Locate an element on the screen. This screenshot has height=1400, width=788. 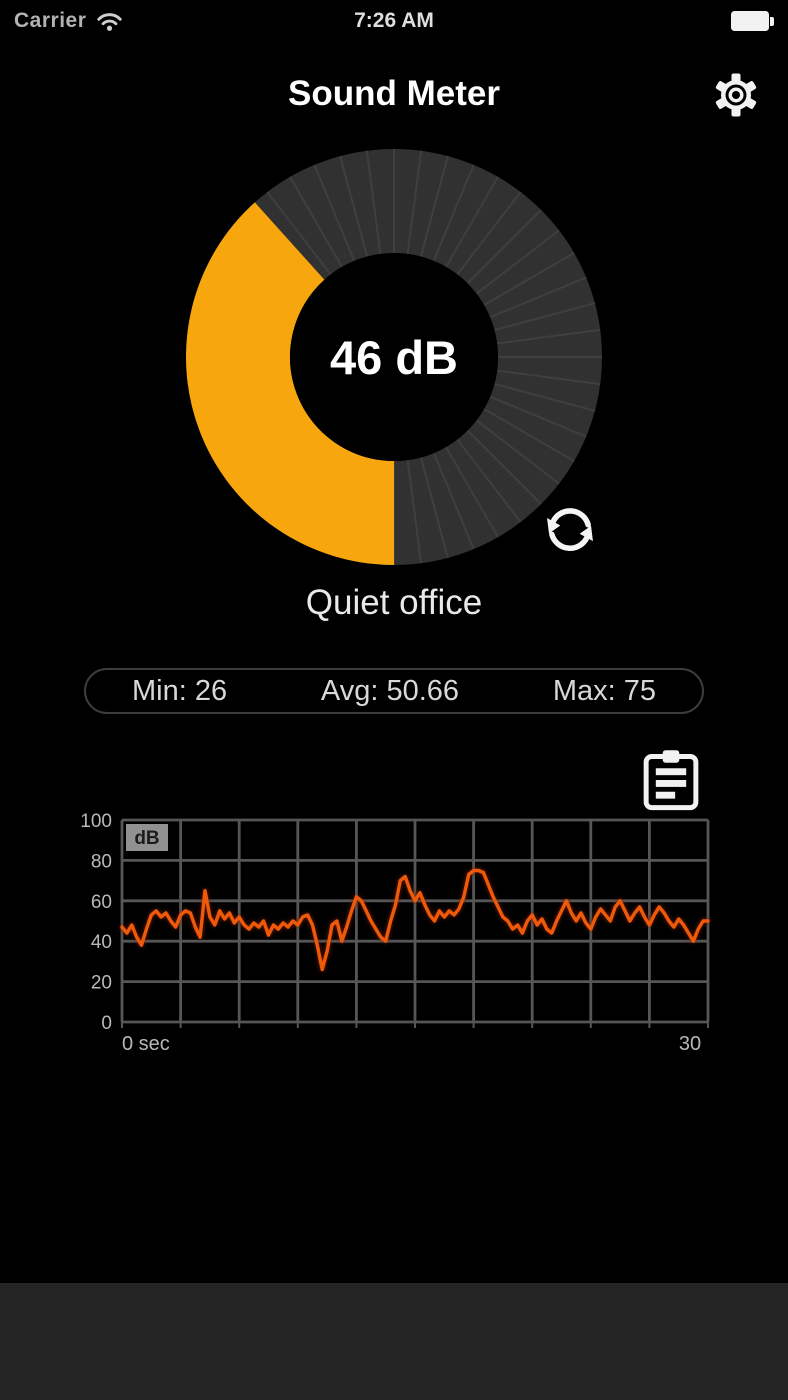
status-bar: Carrier 7:26 AM is located at coordinates (394, 21).